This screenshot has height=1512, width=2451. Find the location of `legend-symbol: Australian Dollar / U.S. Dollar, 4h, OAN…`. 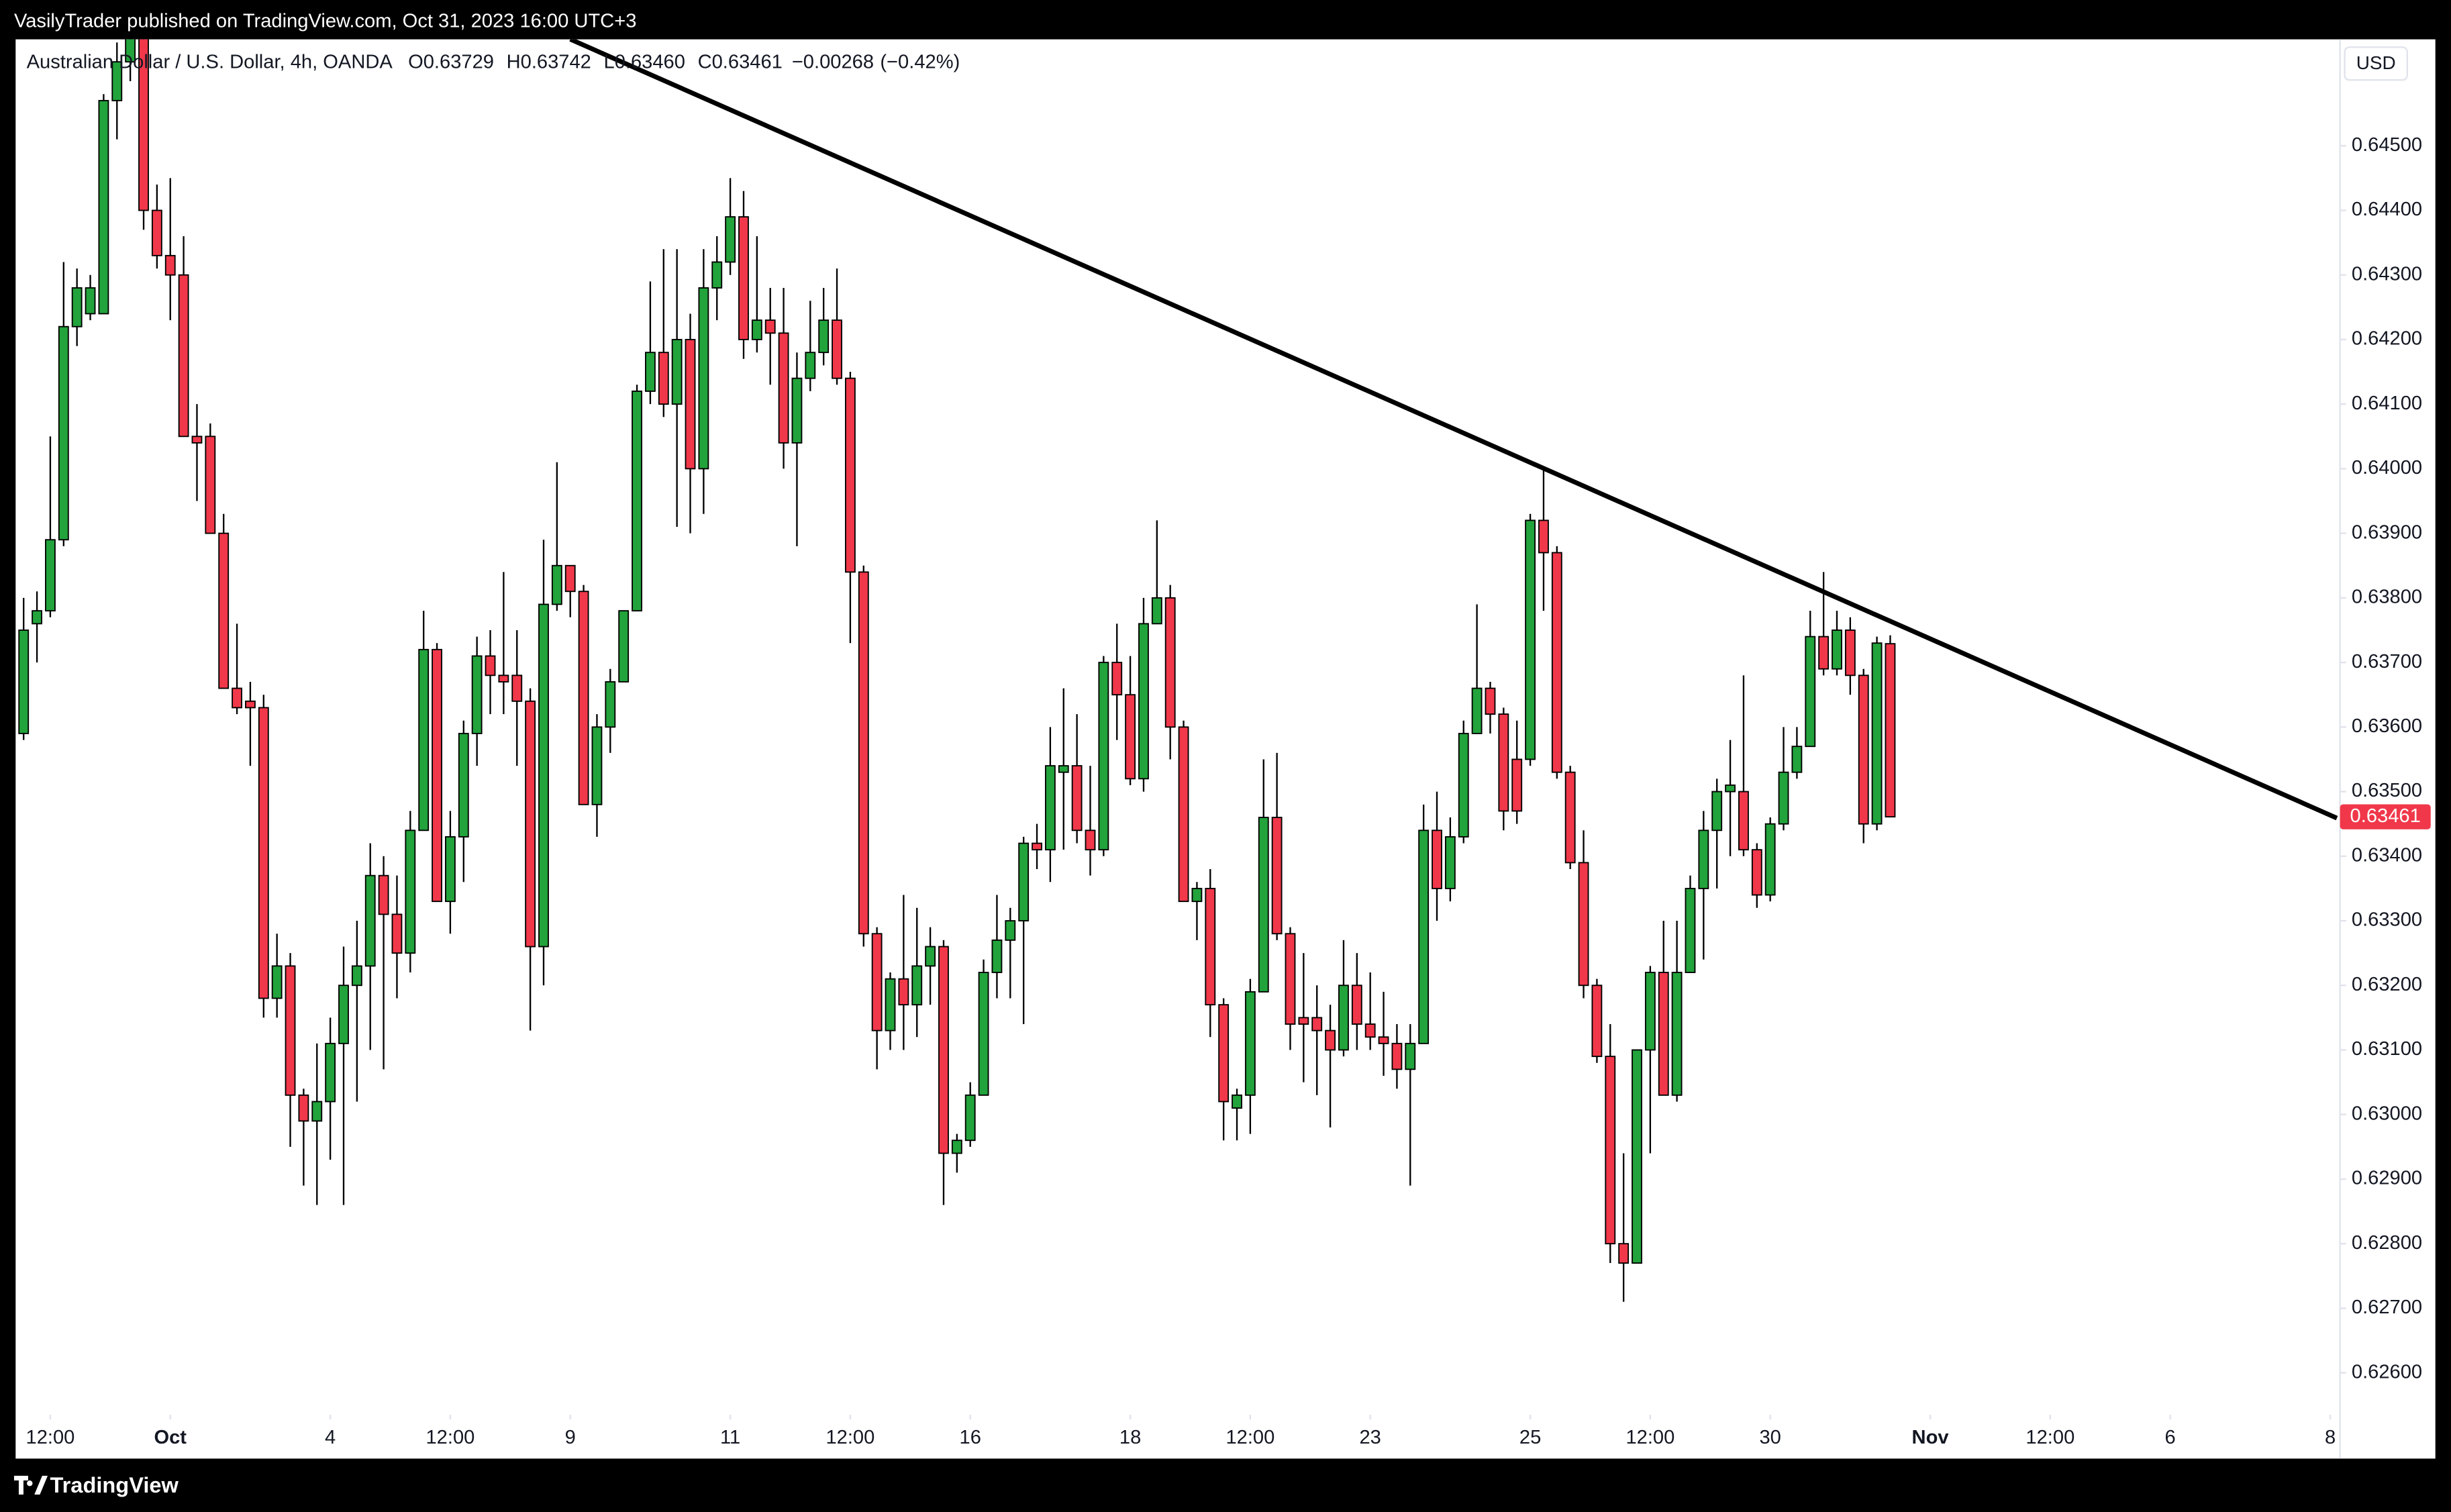

legend-symbol: Australian Dollar / U.S. Dollar, 4h, OAN… is located at coordinates (210, 61).